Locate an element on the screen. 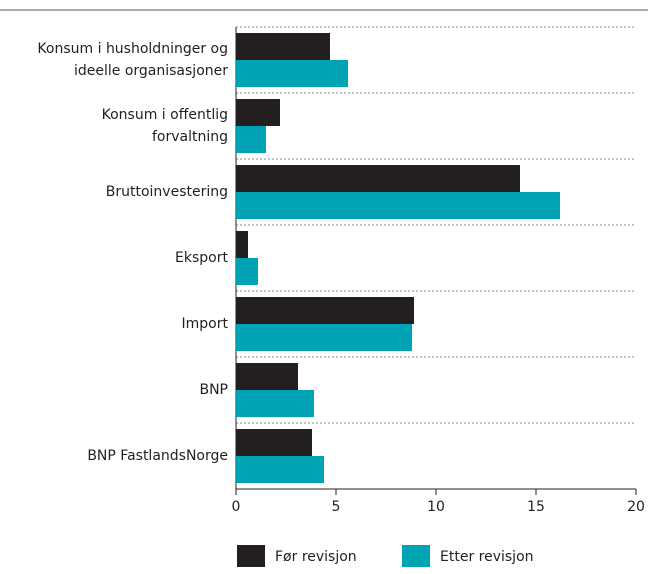  y-tick-label: Eksport is located at coordinates (201, 258).